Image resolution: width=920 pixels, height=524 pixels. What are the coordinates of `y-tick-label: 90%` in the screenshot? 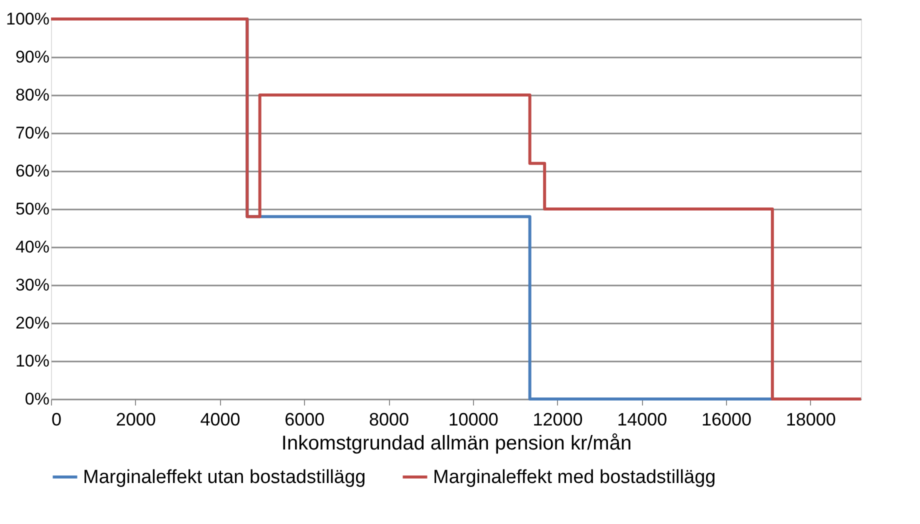 It's located at (32, 57).